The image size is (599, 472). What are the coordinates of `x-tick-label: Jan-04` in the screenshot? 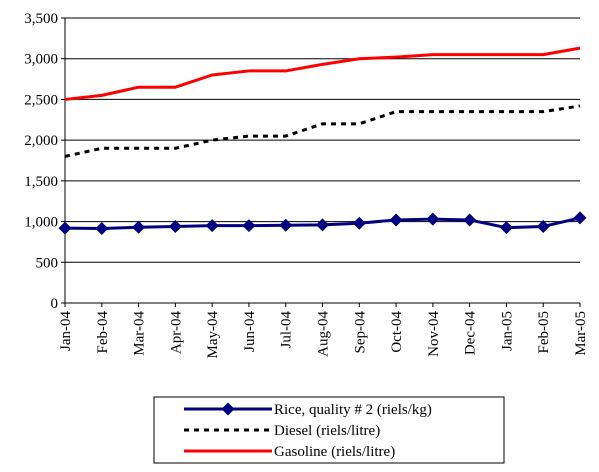 It's located at (66, 331).